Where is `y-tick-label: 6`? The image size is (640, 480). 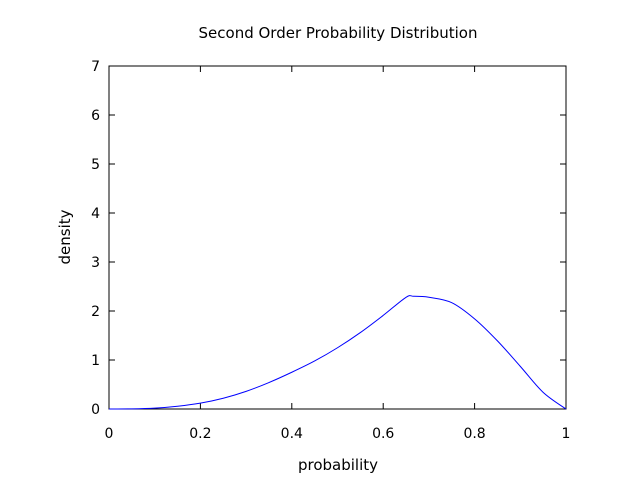
y-tick-label: 6 is located at coordinates (95, 116).